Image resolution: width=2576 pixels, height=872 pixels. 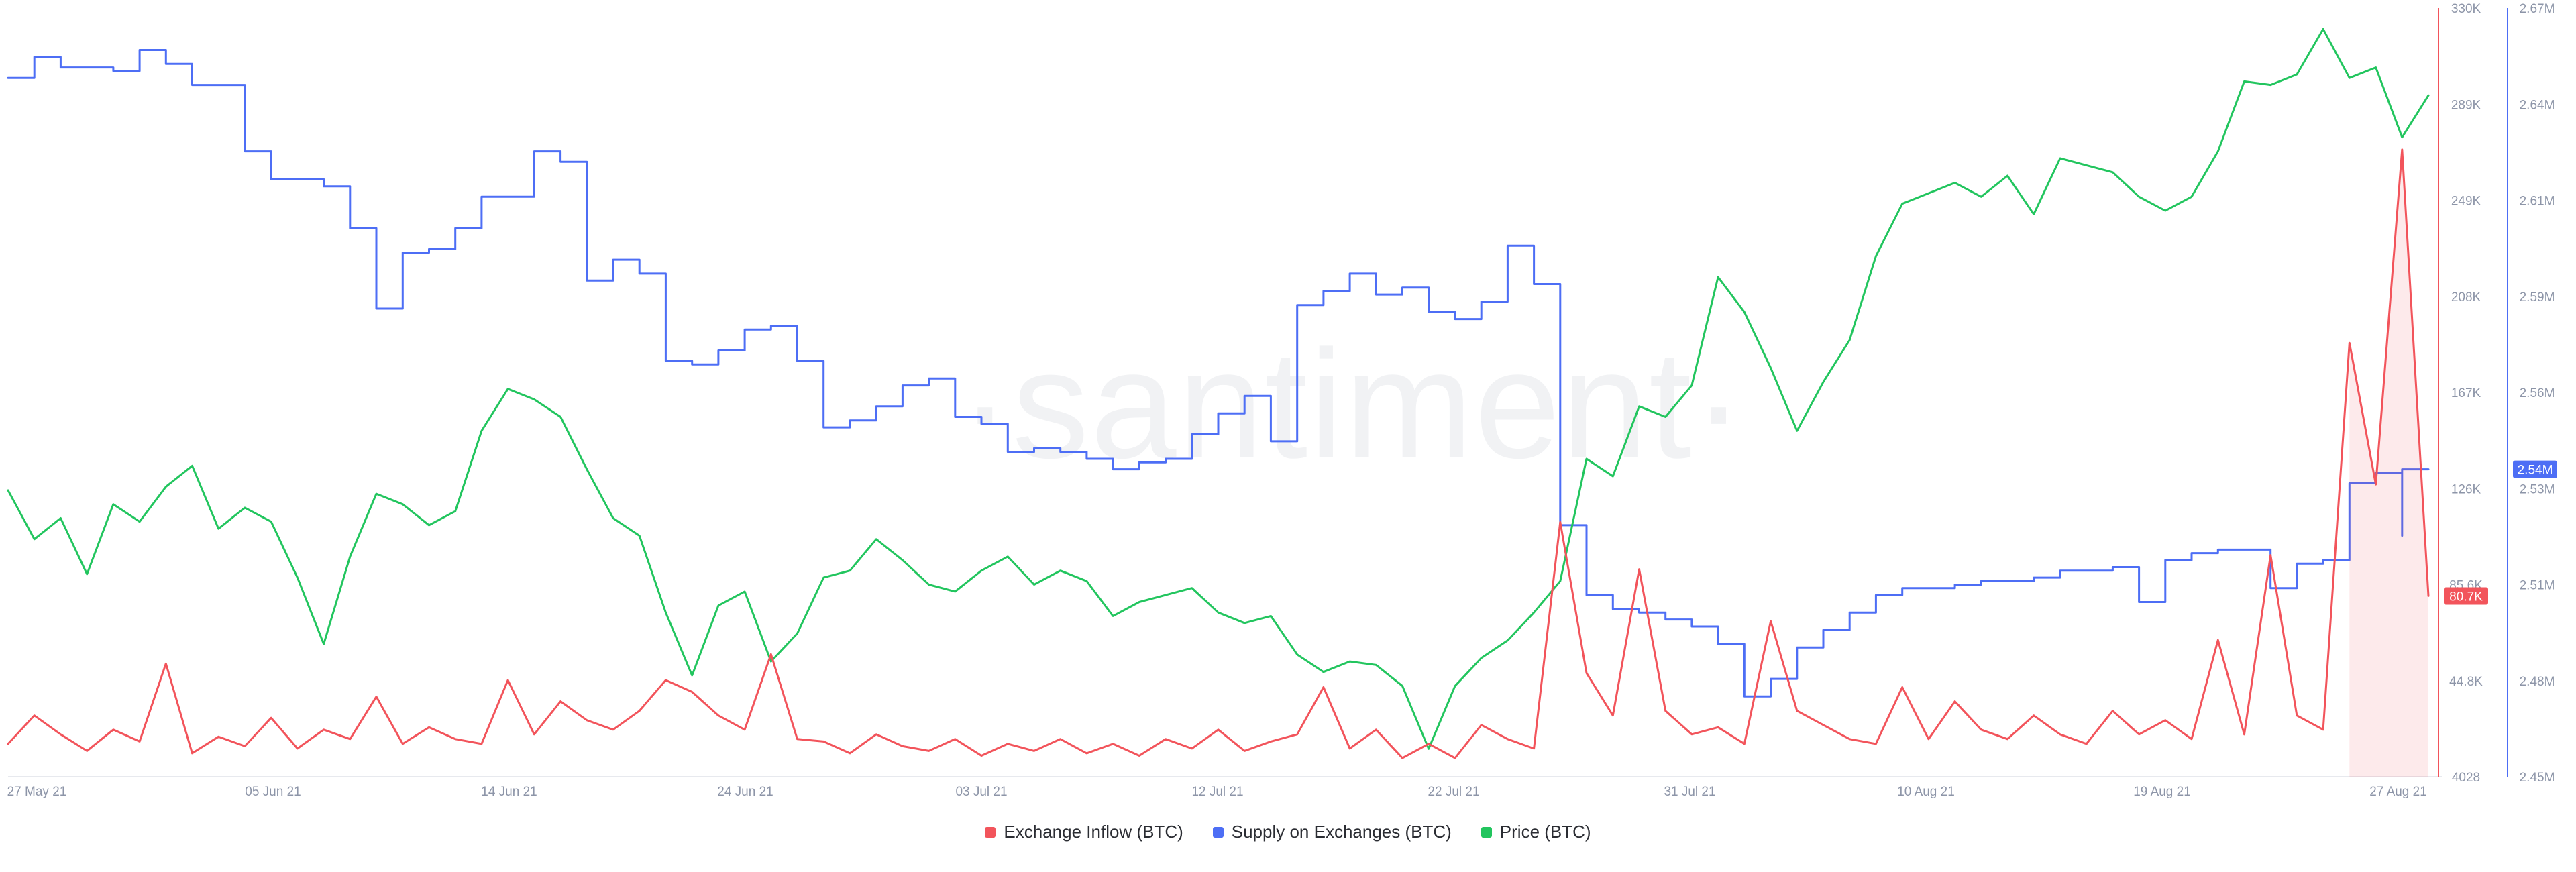 I want to click on x-tick-label: 27 May 21, so click(x=37, y=792).